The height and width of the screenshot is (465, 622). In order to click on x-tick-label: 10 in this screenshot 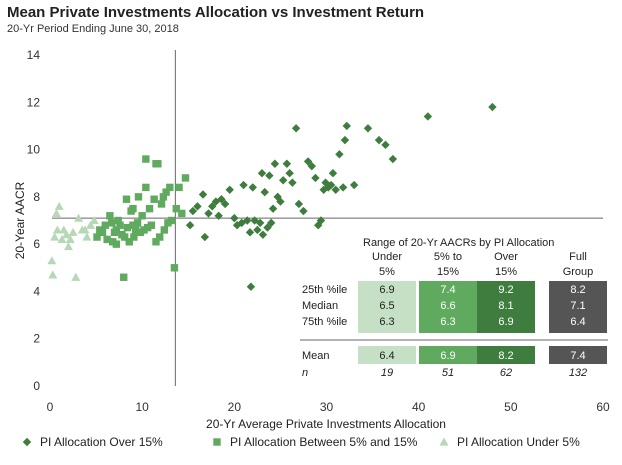, I will do `click(142, 407)`.